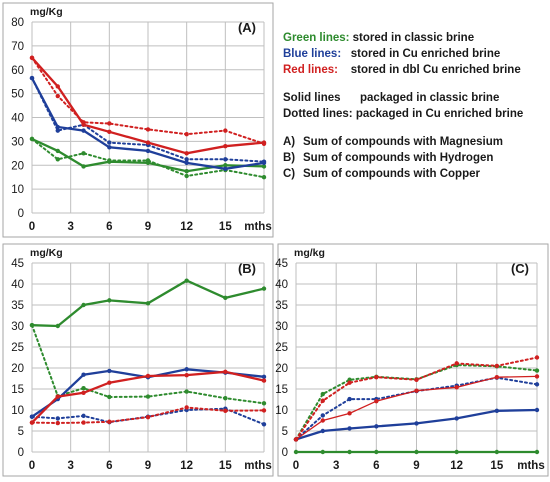 The height and width of the screenshot is (482, 550). What do you see at coordinates (17, 95) in the screenshot?
I see `y-tick-label: 50` at bounding box center [17, 95].